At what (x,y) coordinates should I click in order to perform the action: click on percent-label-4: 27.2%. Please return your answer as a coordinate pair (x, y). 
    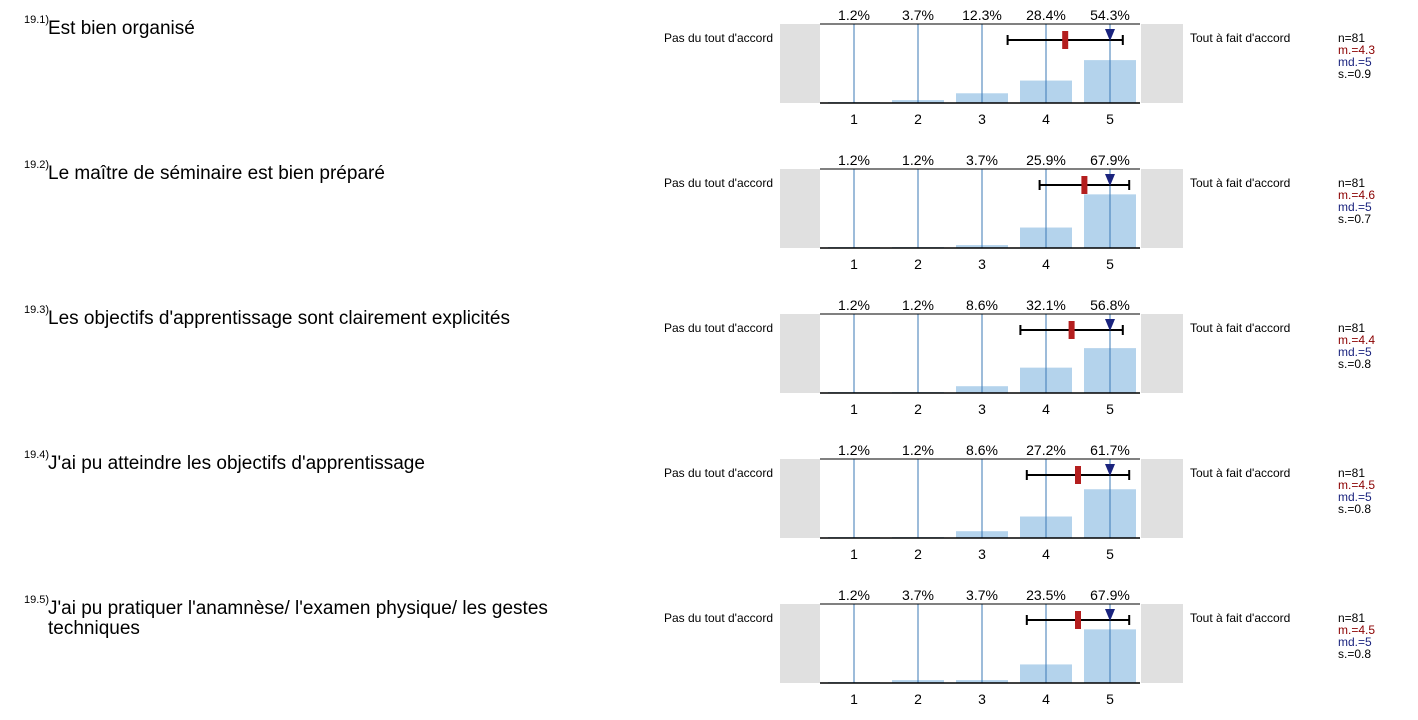
    Looking at the image, I should click on (1046, 450).